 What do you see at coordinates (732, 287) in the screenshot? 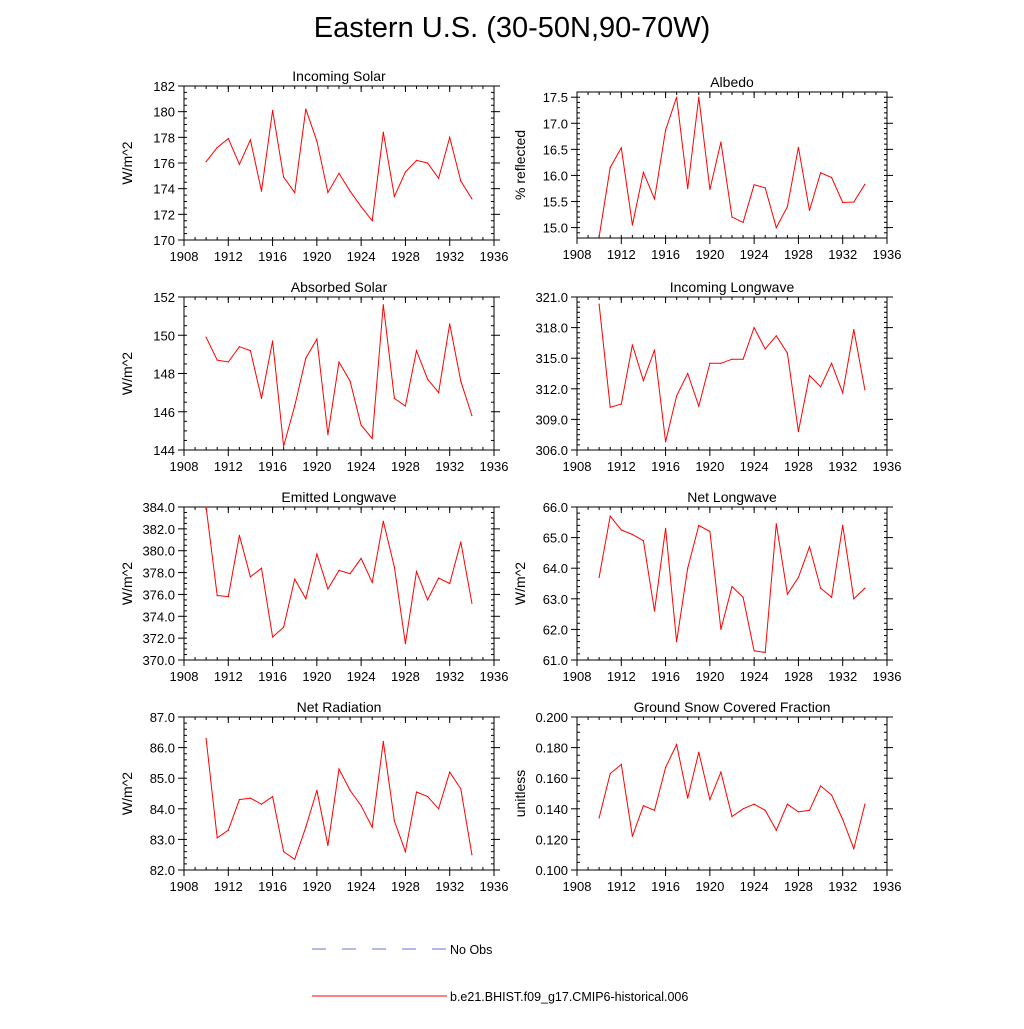
I see `panel-title: Incoming Longwave` at bounding box center [732, 287].